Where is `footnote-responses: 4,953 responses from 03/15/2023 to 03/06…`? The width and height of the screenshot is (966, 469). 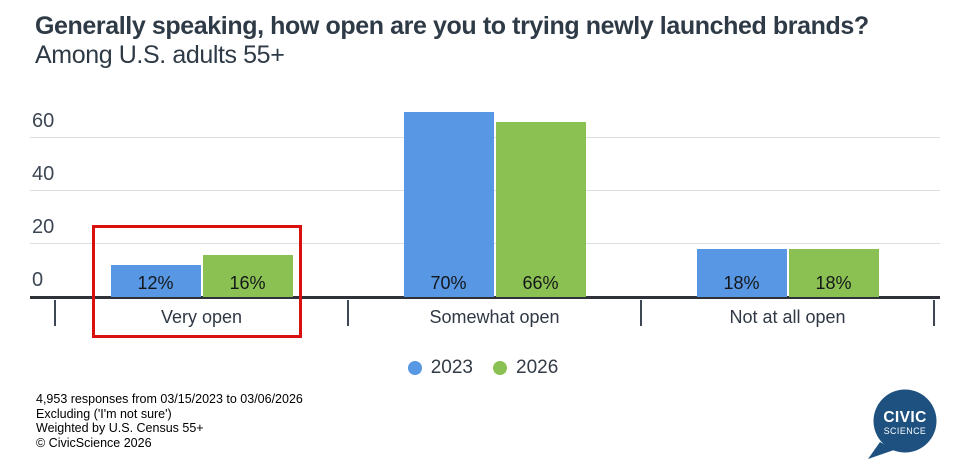
footnote-responses: 4,953 responses from 03/15/2023 to 03/06… is located at coordinates (169, 399).